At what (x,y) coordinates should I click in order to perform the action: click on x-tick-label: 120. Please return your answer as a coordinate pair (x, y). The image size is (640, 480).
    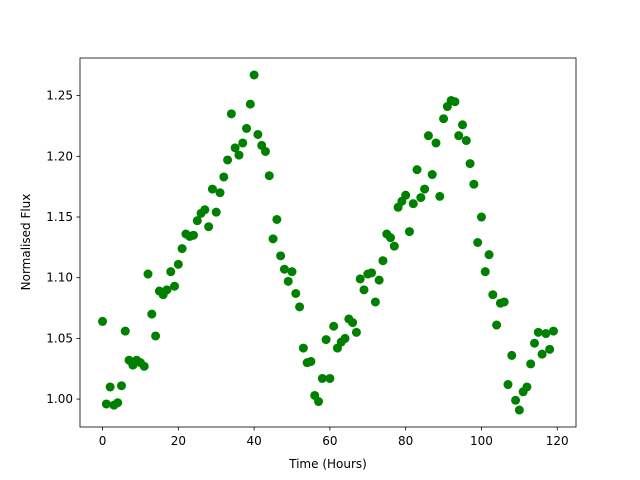
    Looking at the image, I should click on (557, 441).